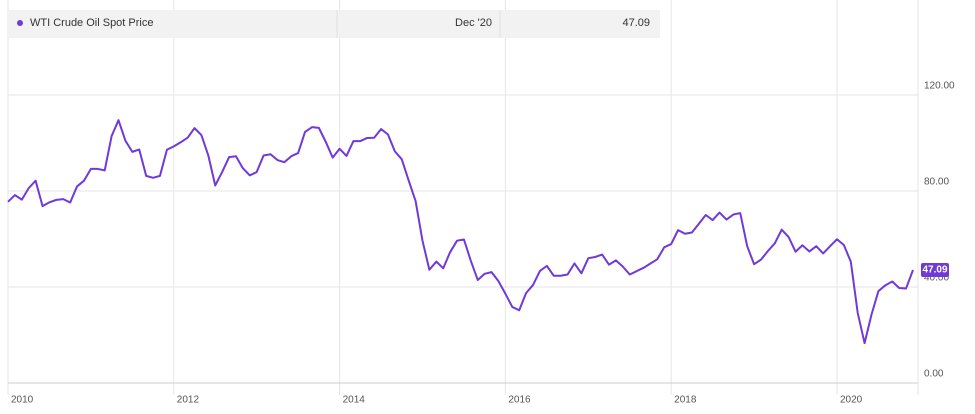  What do you see at coordinates (936, 278) in the screenshot?
I see `y-tick-label: 40.00` at bounding box center [936, 278].